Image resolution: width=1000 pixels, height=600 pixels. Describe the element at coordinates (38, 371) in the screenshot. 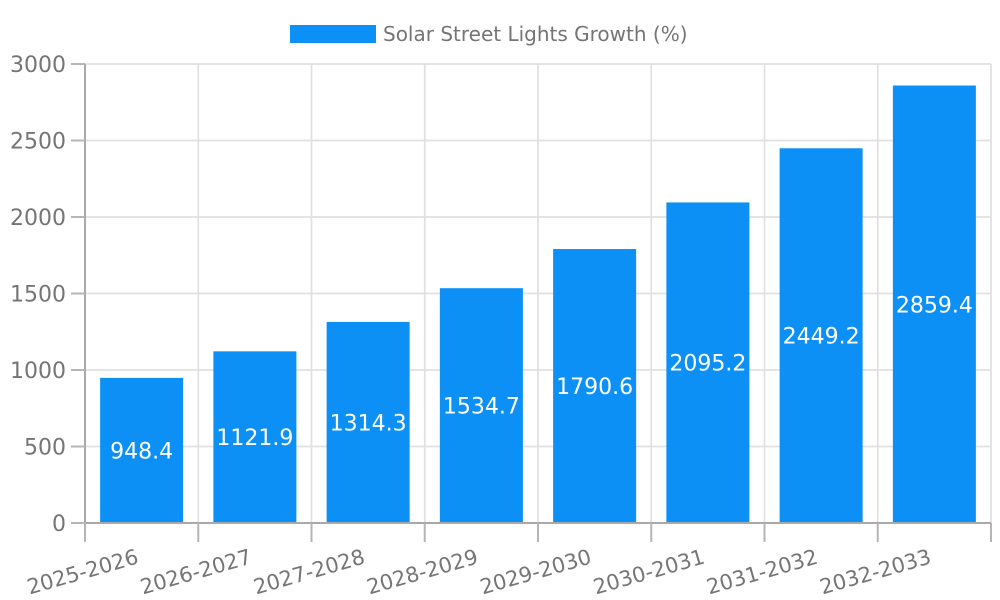

I see `y-tick-label: 1000` at that location.